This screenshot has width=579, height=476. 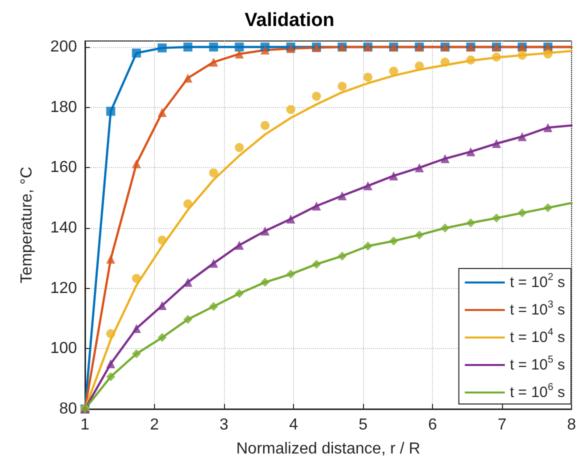 I want to click on y-tick-label: 200, so click(x=64, y=47).